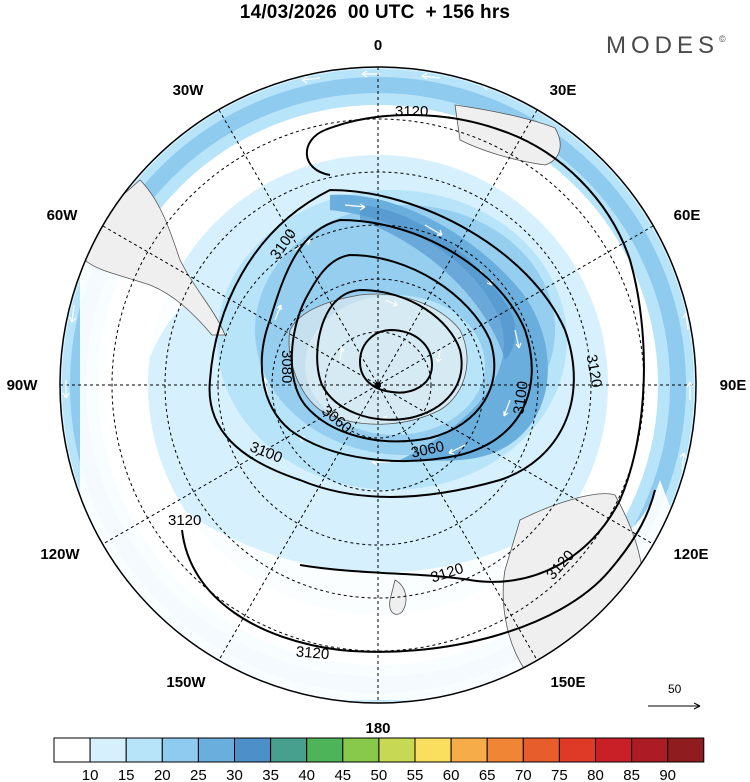 This screenshot has height=782, width=750. Describe the element at coordinates (378, 45) in the screenshot. I see `lon-label-0: 0` at that location.